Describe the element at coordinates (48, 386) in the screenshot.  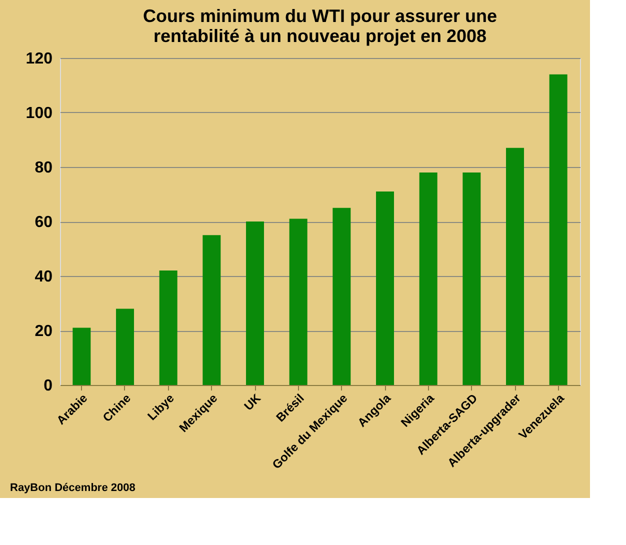
I see `y-tick-label: 0` at that location.